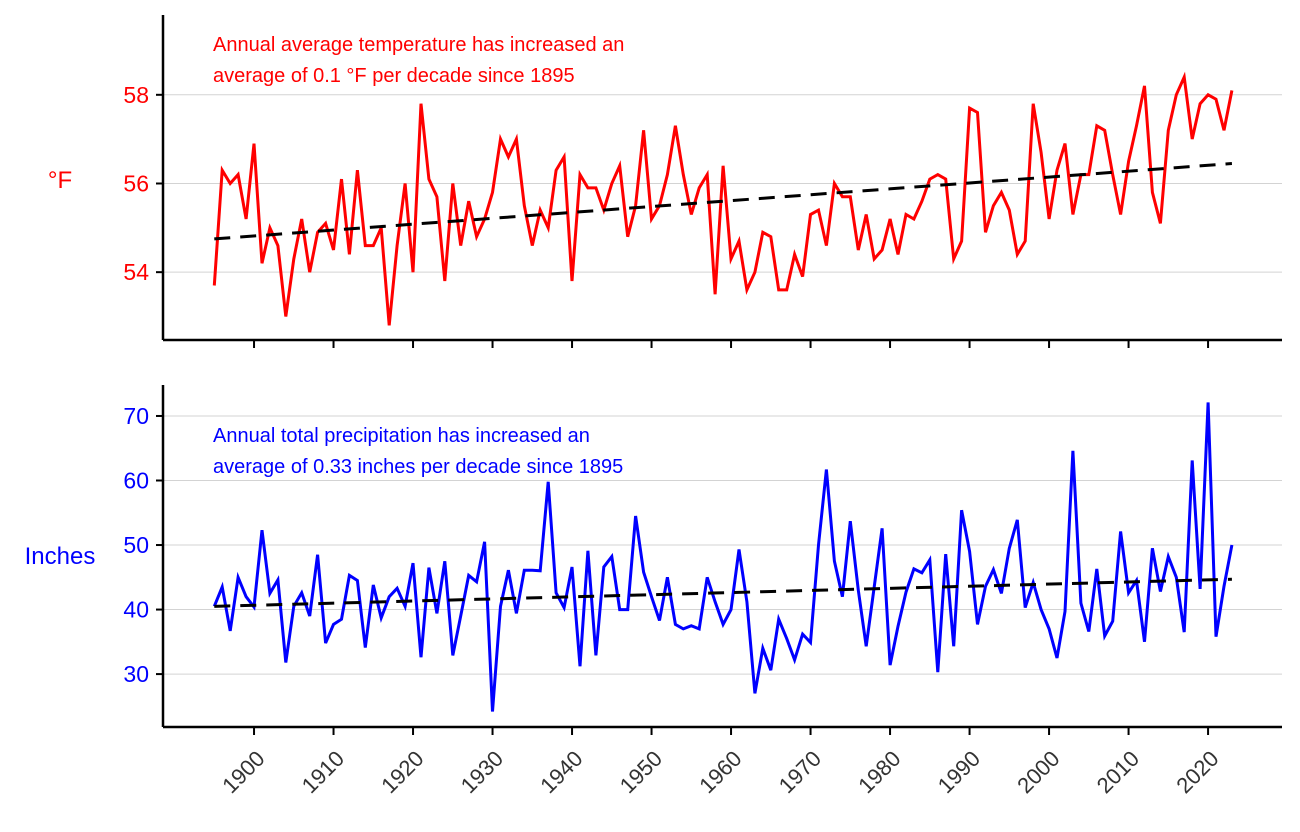  I want to click on x-tick-label: 1950, so click(641, 772).